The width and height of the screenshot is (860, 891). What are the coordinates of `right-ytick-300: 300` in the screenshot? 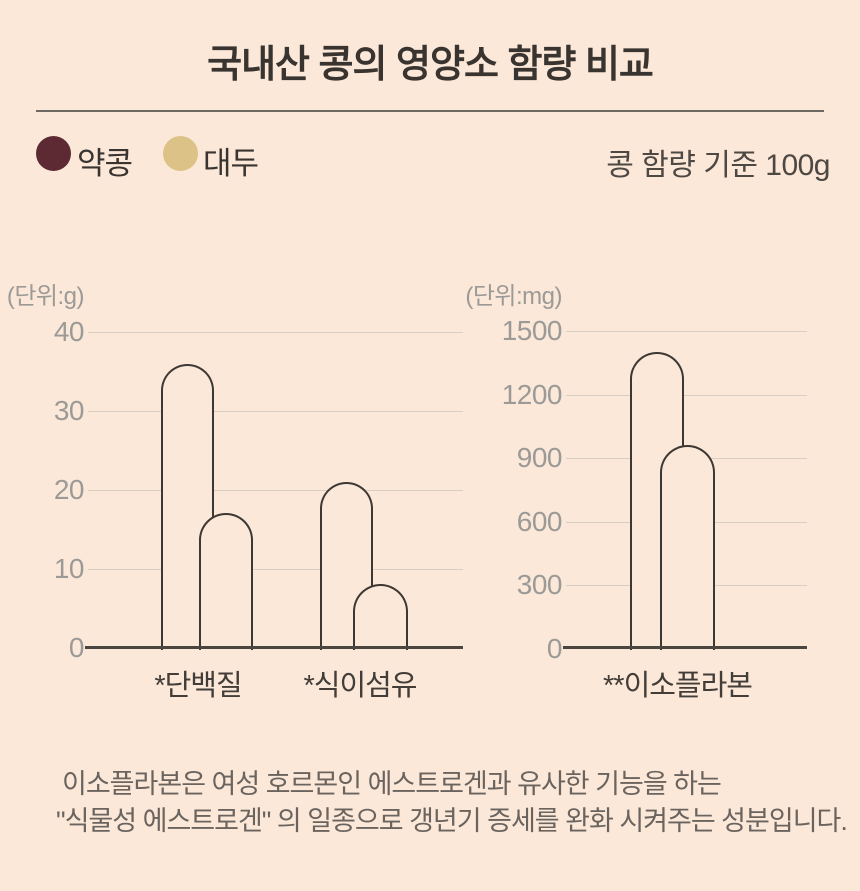 It's located at (539, 584).